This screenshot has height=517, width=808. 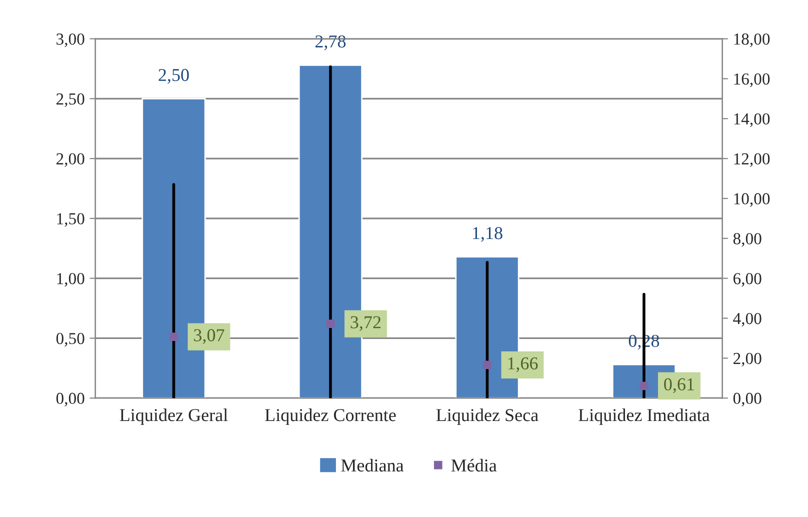 I want to click on y2-tick-label: 16,00, so click(x=752, y=80).